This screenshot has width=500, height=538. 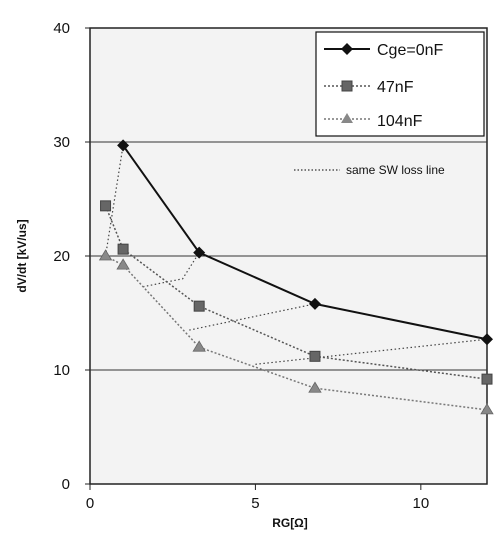 What do you see at coordinates (347, 49) in the screenshot?
I see `legend-diamond-marker` at bounding box center [347, 49].